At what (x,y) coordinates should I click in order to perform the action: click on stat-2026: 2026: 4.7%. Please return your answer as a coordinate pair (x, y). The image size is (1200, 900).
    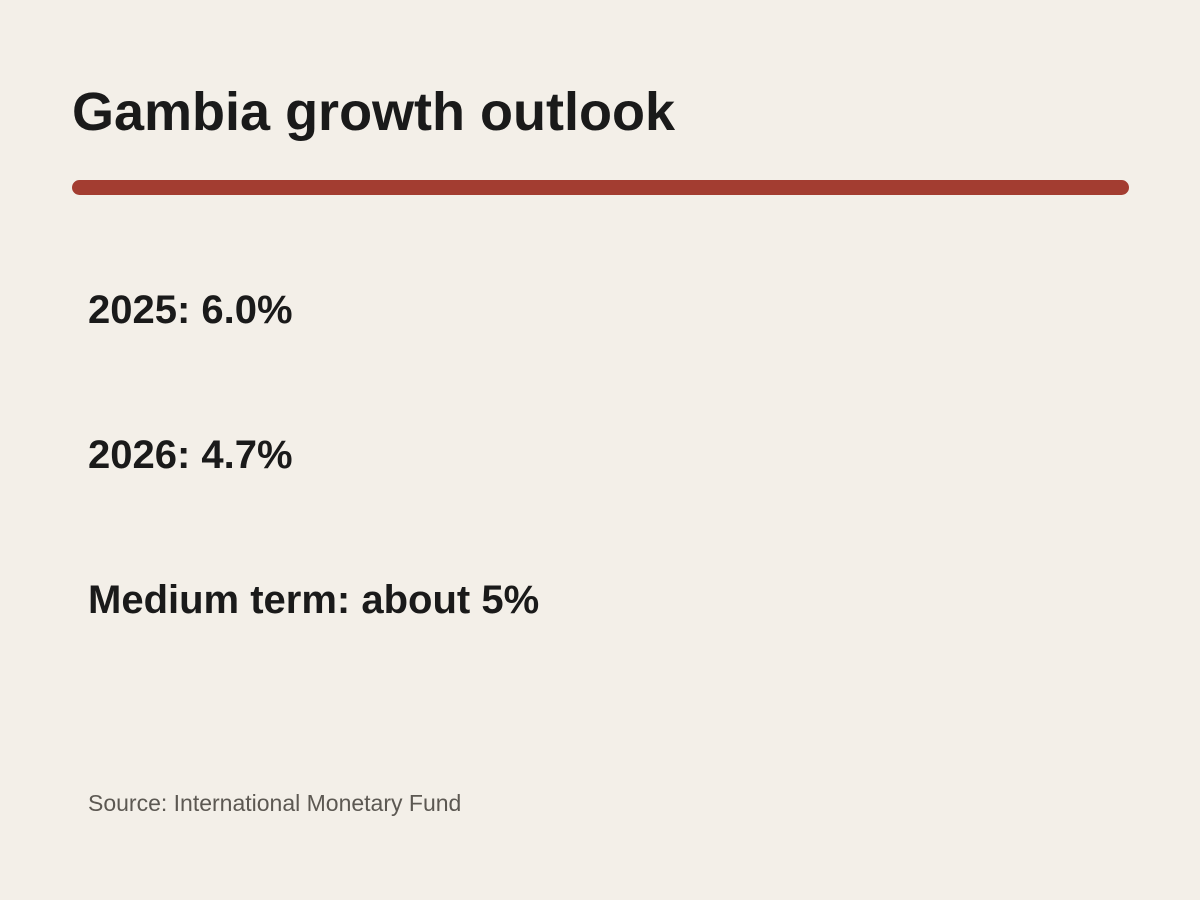
    Looking at the image, I should click on (190, 455).